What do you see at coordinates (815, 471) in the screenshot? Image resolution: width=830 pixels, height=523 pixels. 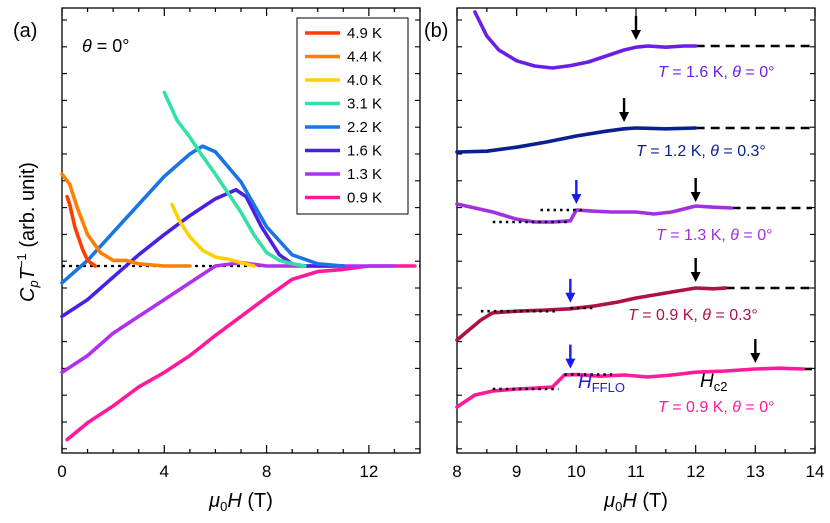 I see `panel-b-xtick-label: 14` at bounding box center [815, 471].